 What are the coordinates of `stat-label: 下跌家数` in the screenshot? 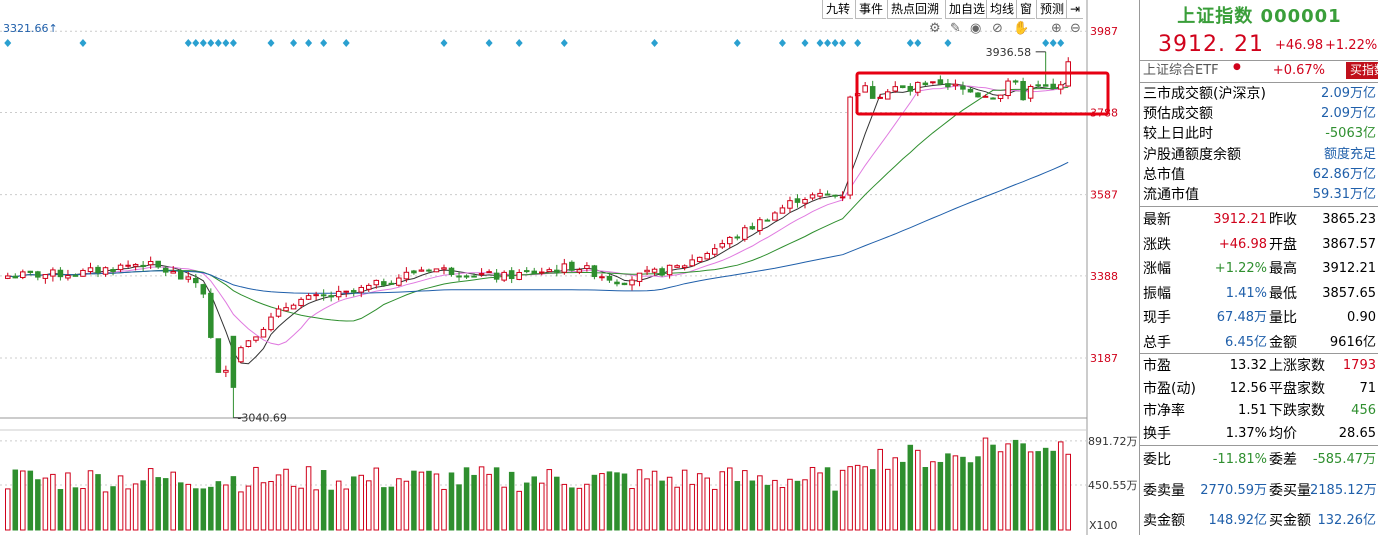 It's located at (1297, 411).